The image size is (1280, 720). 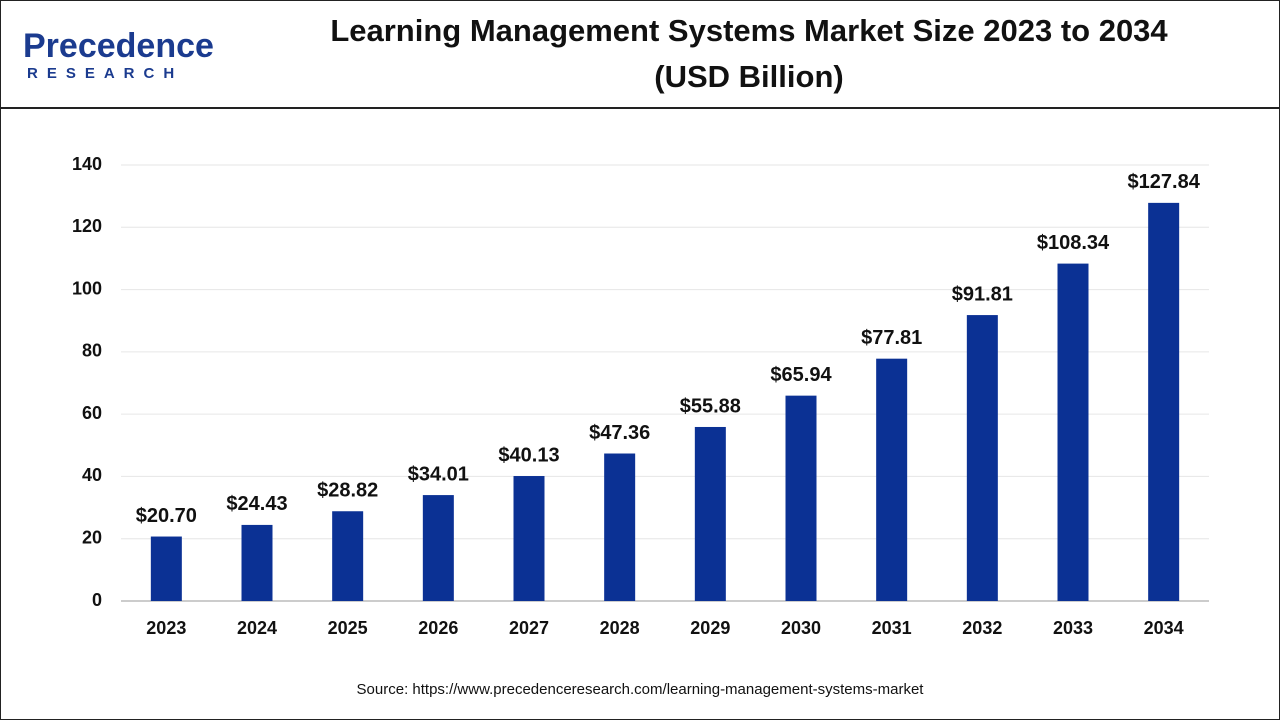 What do you see at coordinates (92, 351) in the screenshot?
I see `y-tick-label: 80` at bounding box center [92, 351].